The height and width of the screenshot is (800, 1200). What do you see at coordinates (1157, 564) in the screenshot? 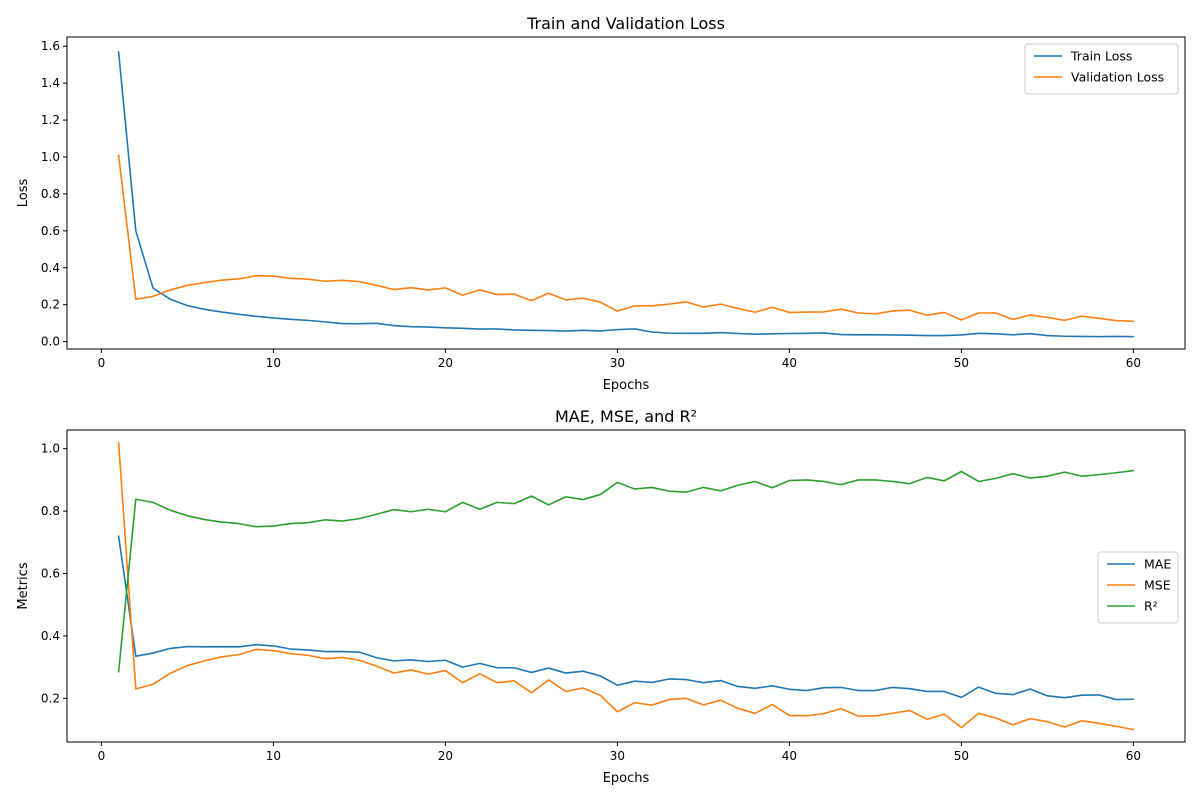
I see `legend-label: MAE` at bounding box center [1157, 564].